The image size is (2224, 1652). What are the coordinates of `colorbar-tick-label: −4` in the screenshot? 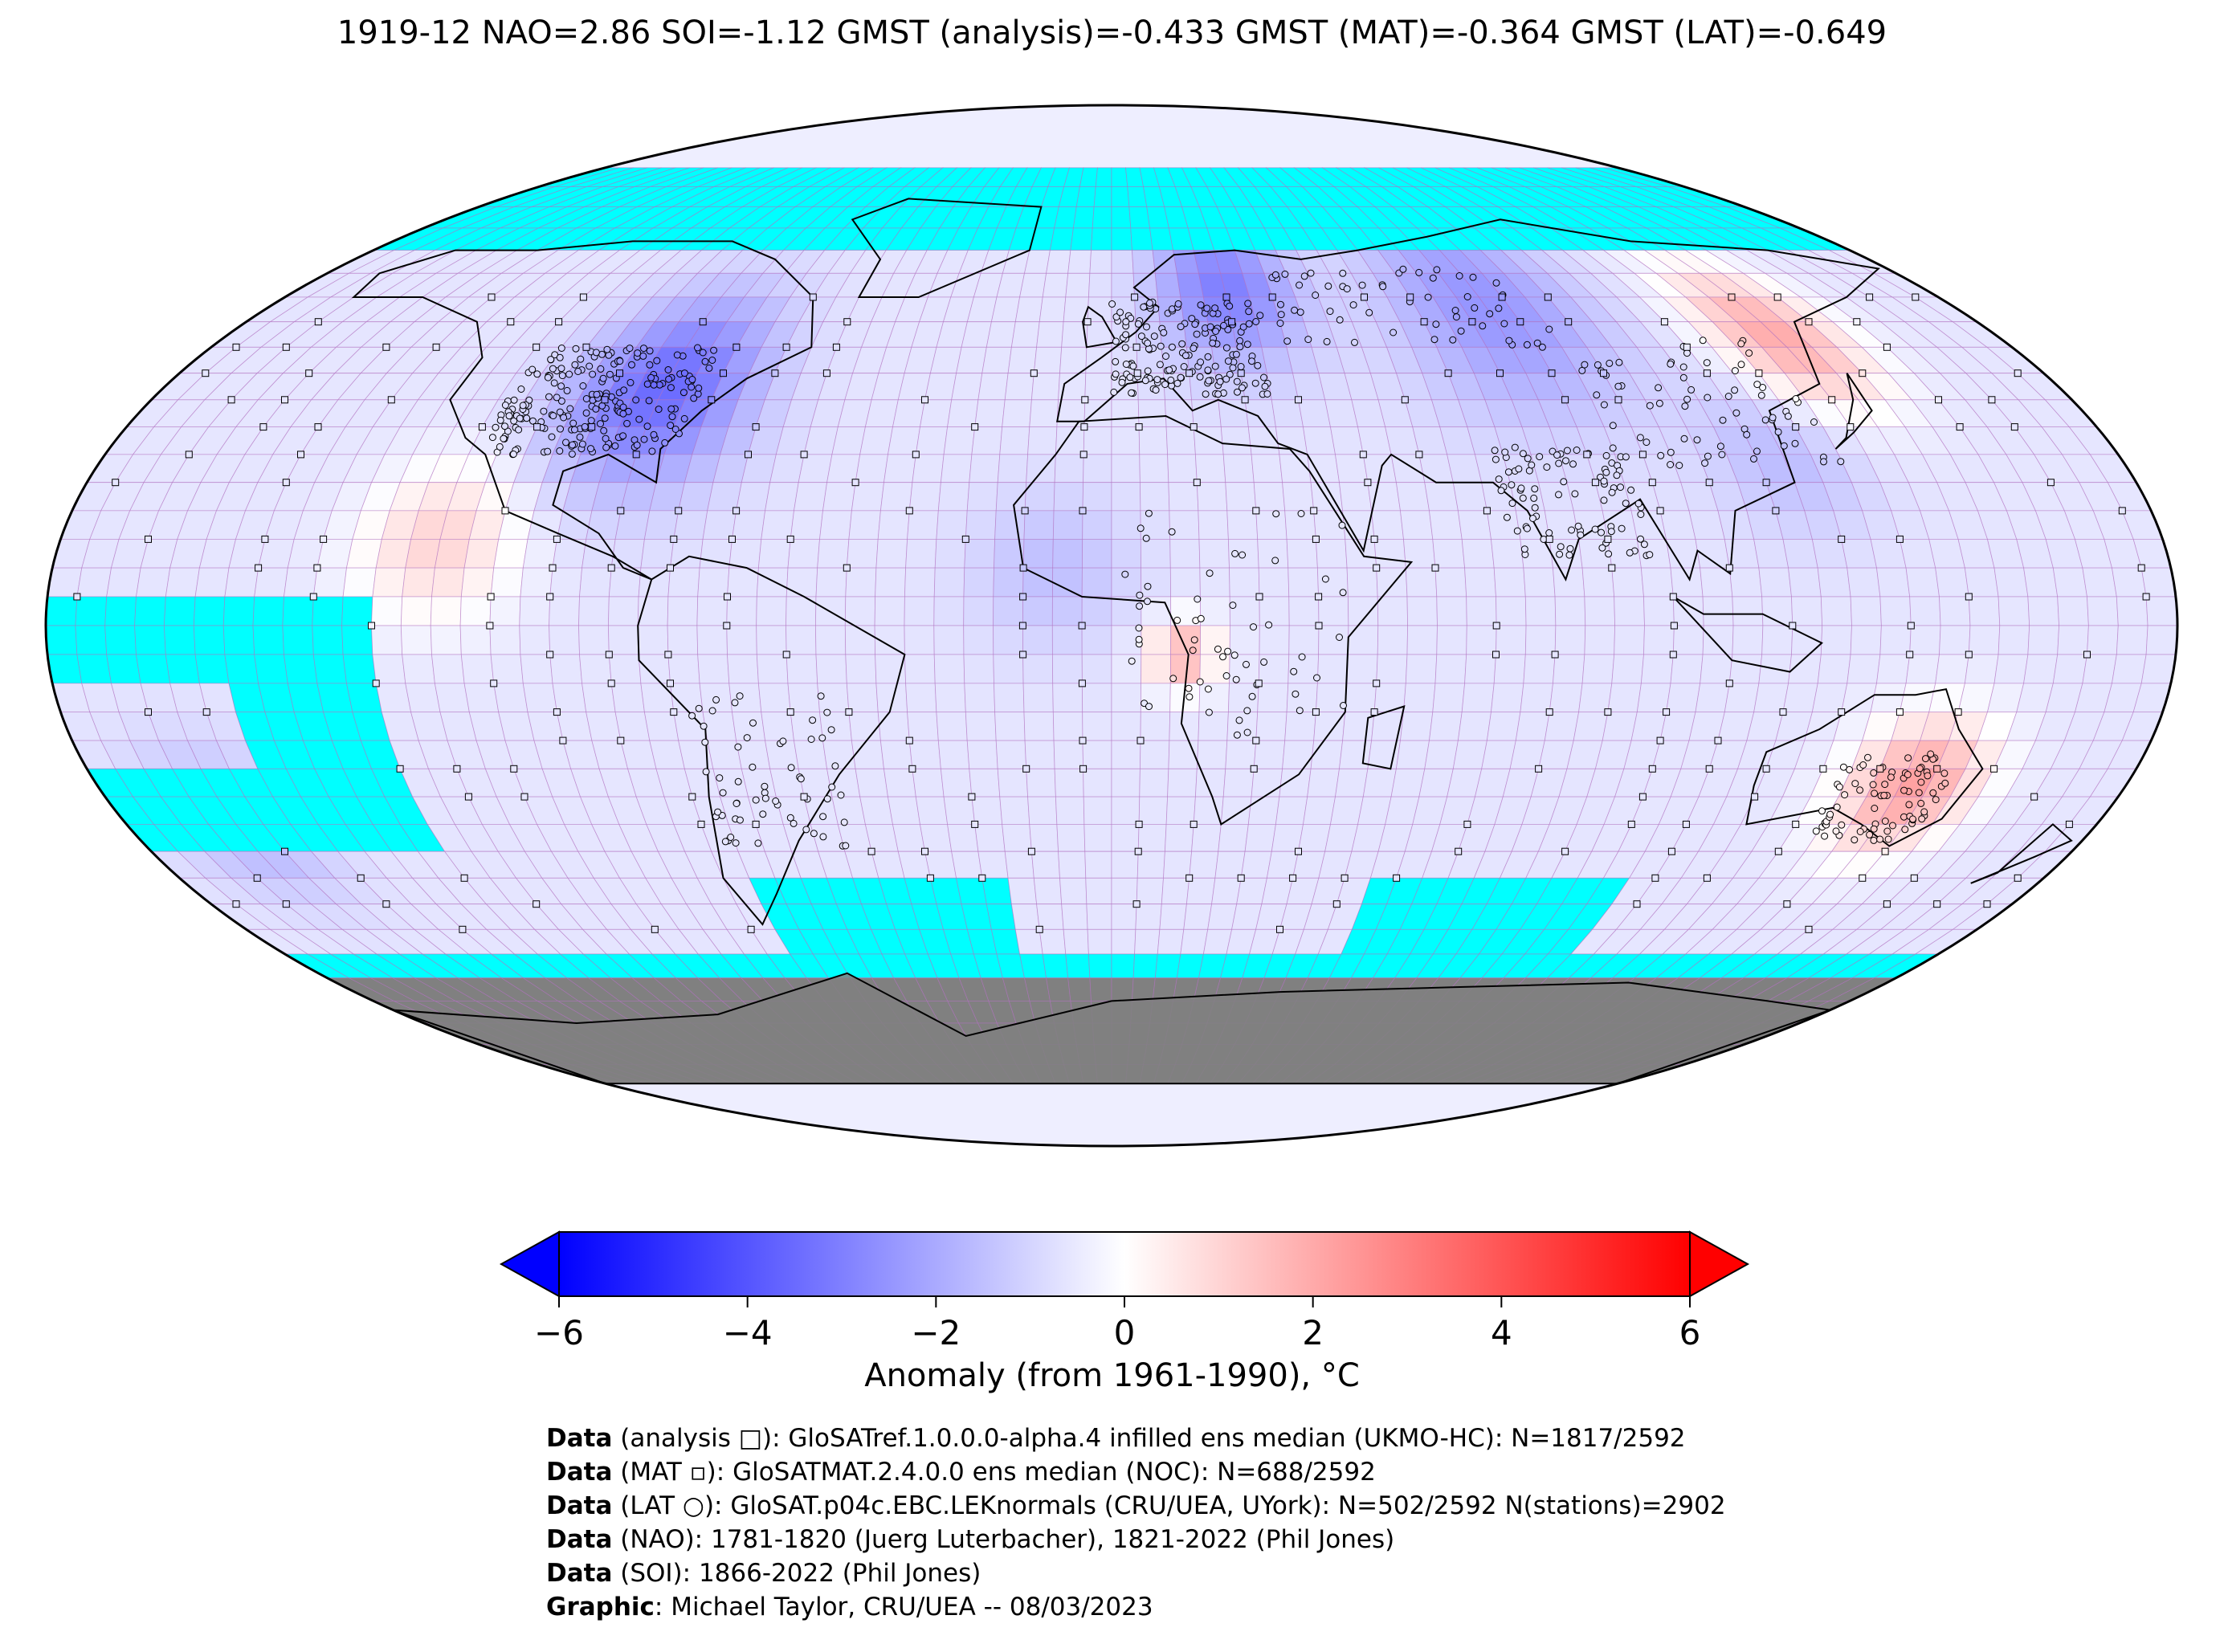 It's located at (748, 1332).